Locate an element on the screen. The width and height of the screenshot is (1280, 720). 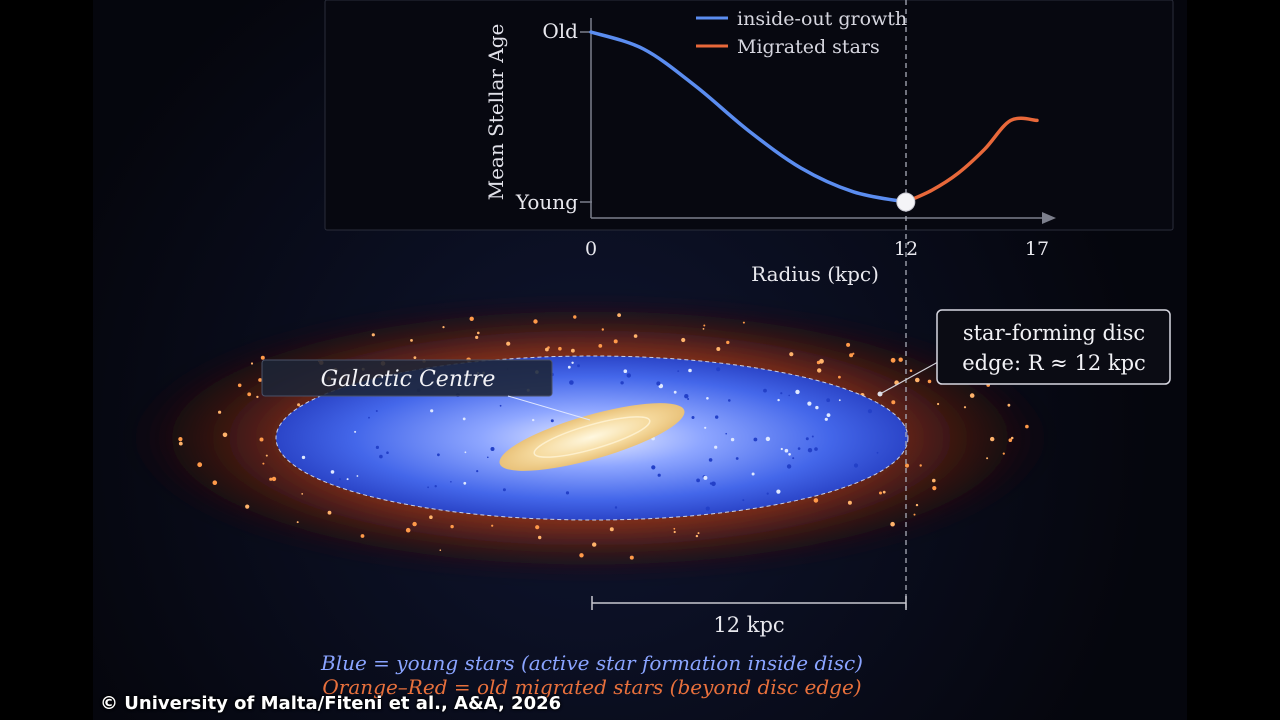
scale-bar-label: 12 kpc is located at coordinates (748, 625).